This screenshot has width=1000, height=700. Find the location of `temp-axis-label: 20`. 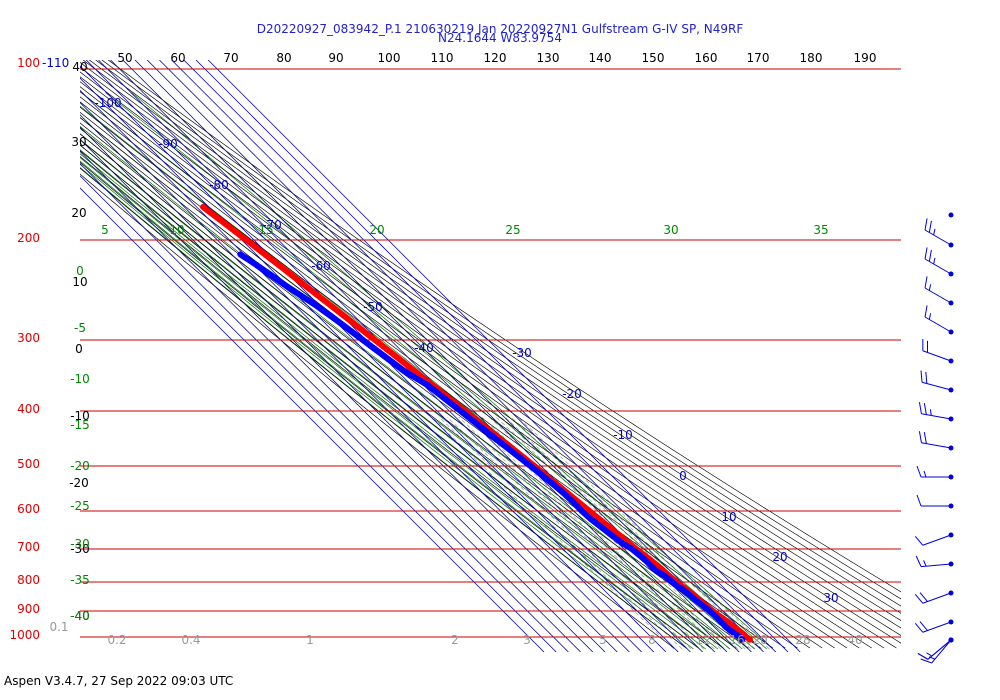

temp-axis-label: 20 is located at coordinates (78, 213).